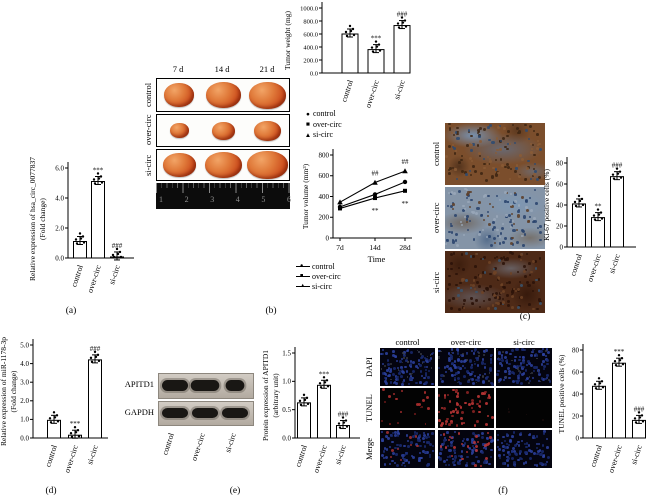 This screenshot has height=502, width=649. Describe the element at coordinates (199, 446) in the screenshot. I see `blot-lane-labels: control over-circ si-circ` at that location.